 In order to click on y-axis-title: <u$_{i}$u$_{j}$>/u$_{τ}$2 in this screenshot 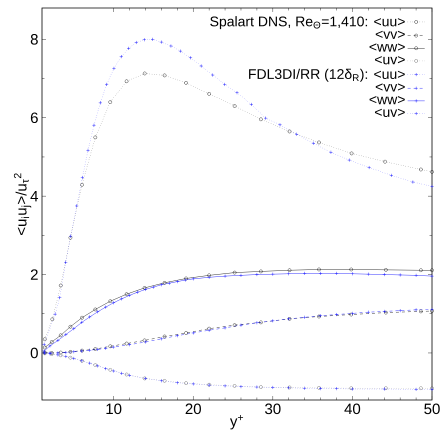, I will do `click(23, 204)`.